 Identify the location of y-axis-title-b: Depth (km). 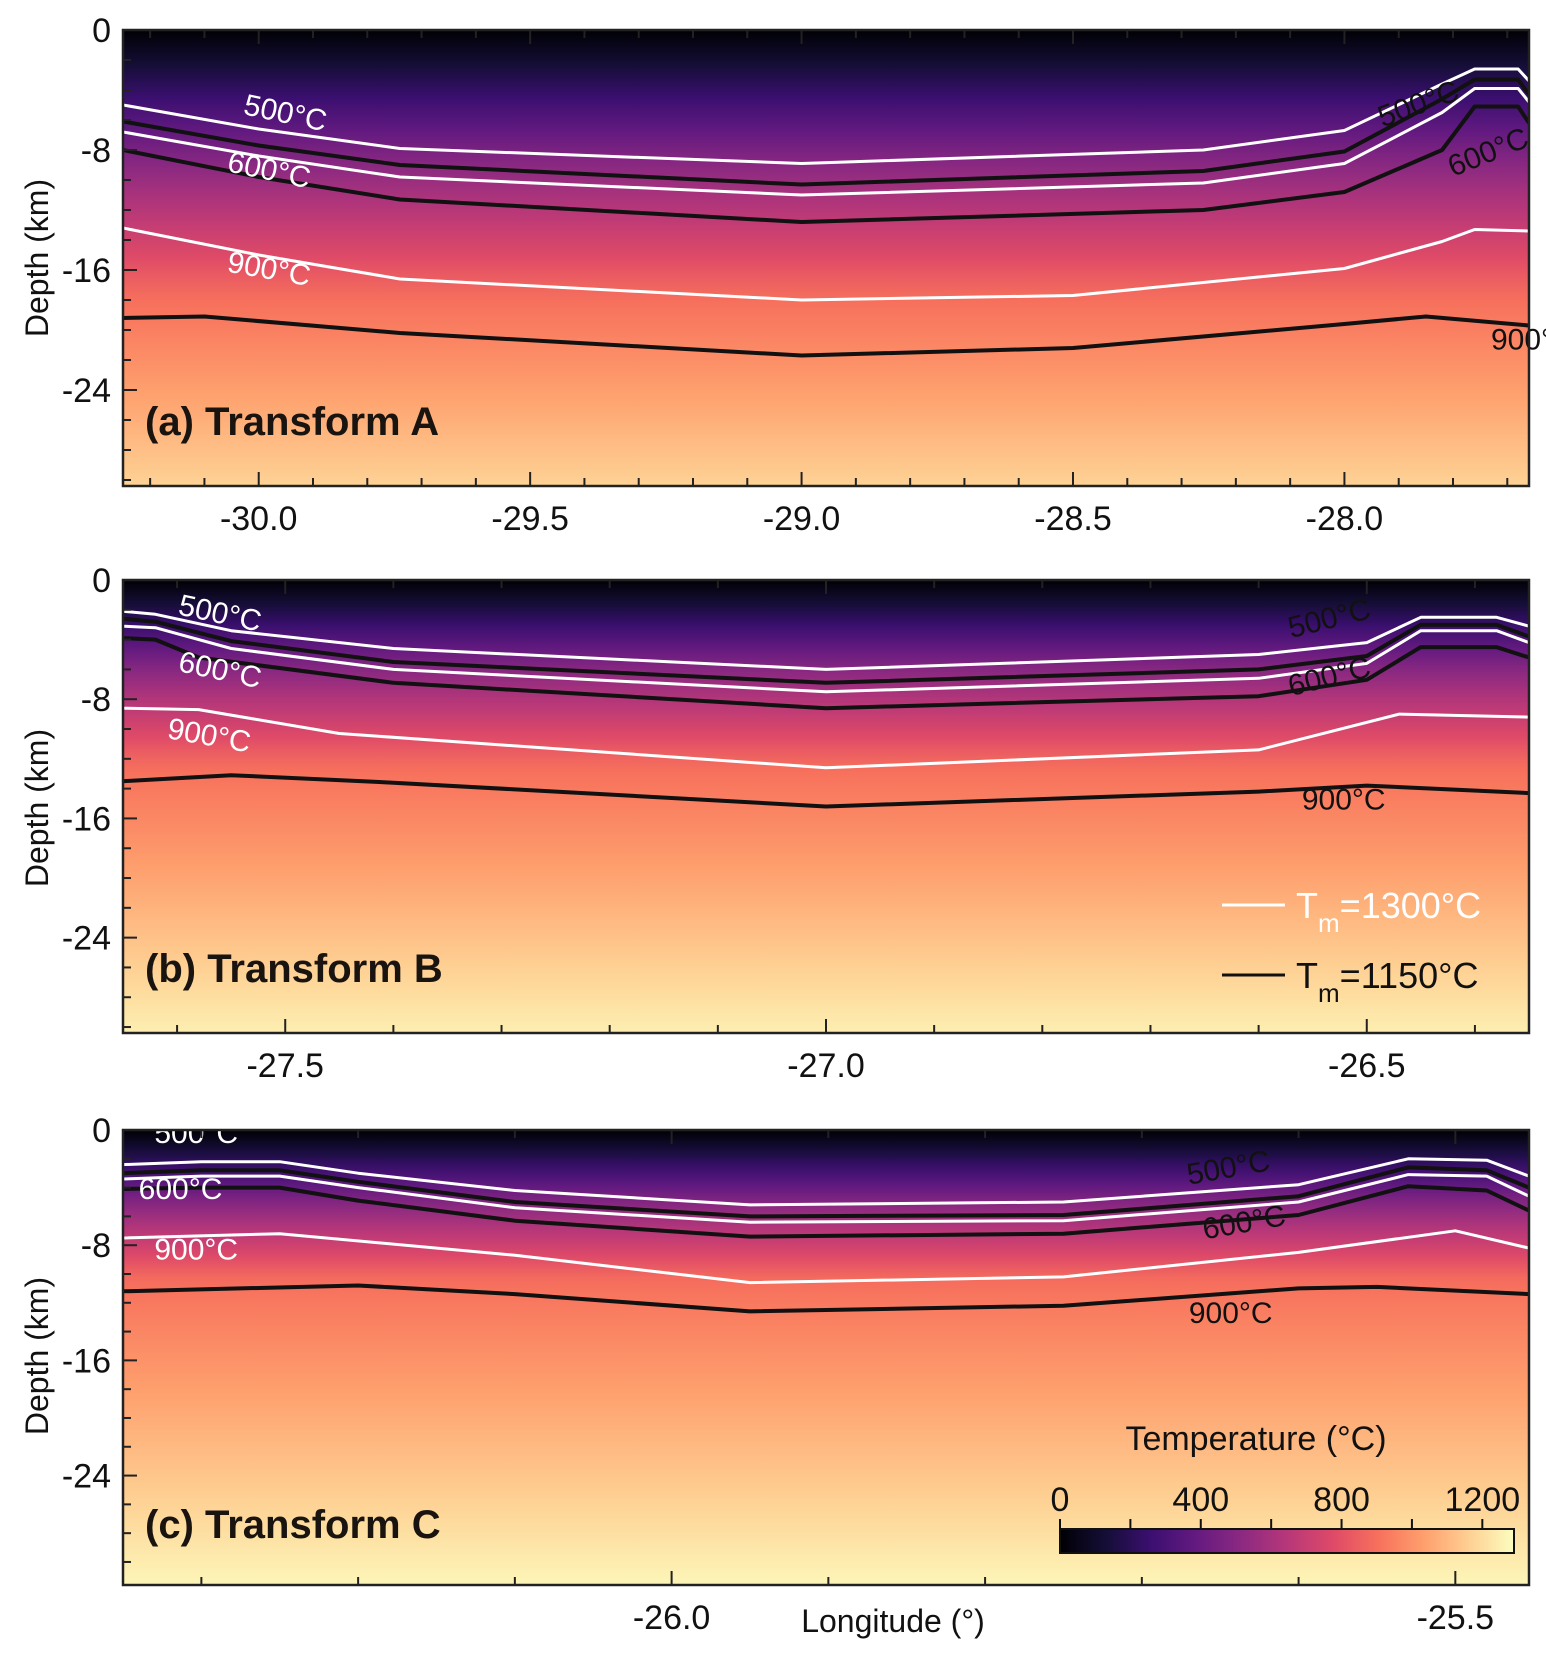
(37, 808).